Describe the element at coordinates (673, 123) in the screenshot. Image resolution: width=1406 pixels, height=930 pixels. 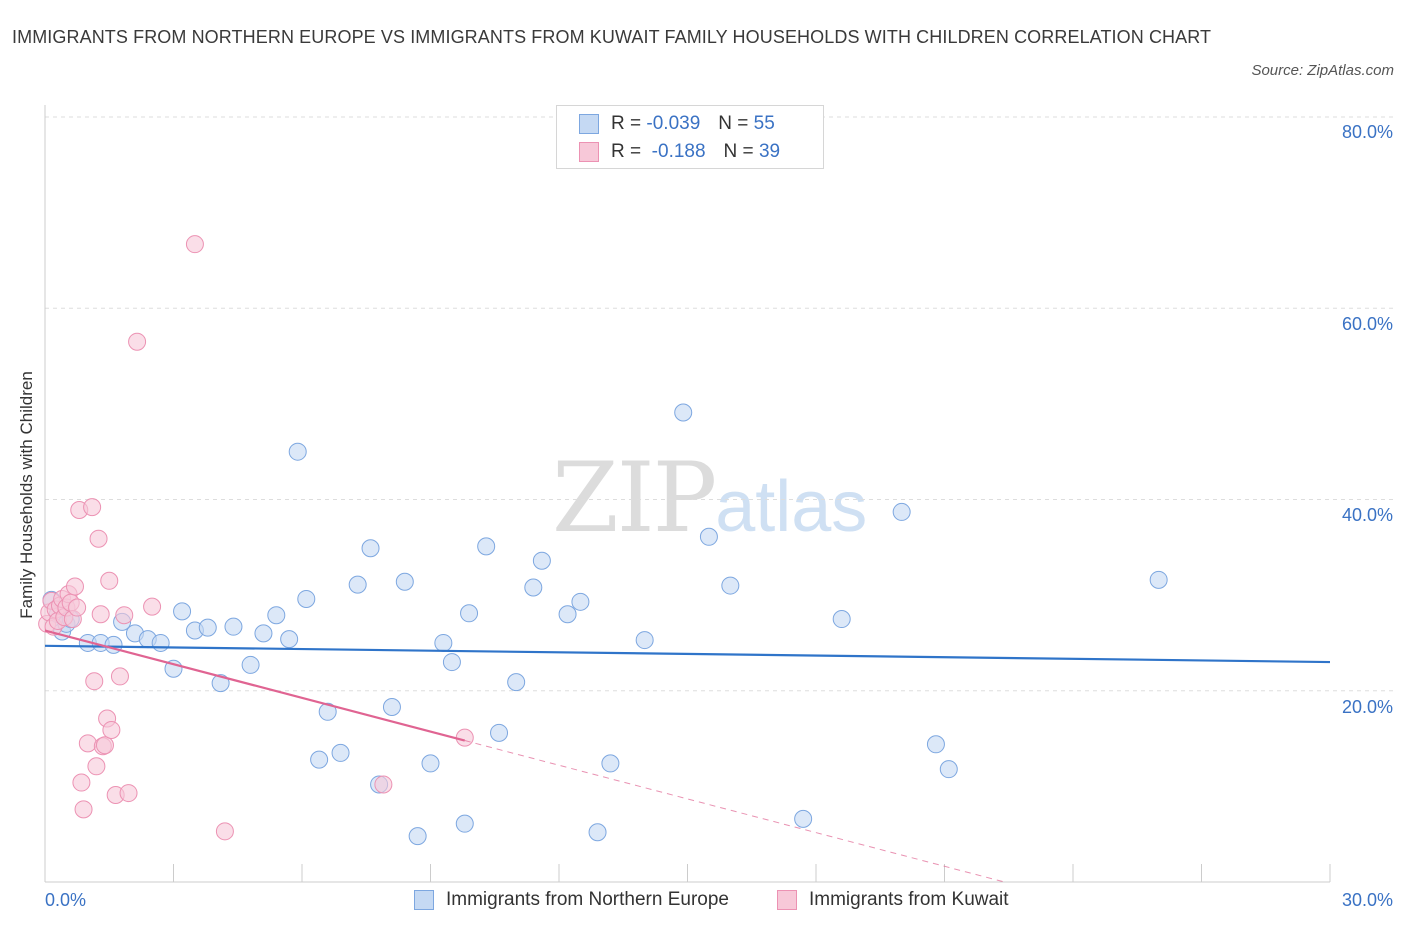
I see `r-value: -0.039` at that location.